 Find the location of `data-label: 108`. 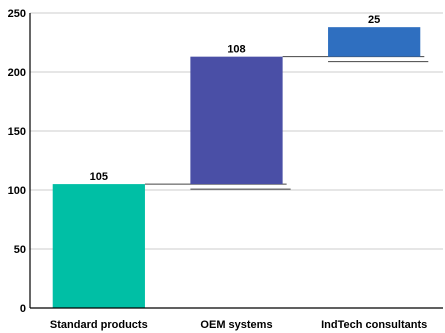

data-label: 108 is located at coordinates (236, 50).